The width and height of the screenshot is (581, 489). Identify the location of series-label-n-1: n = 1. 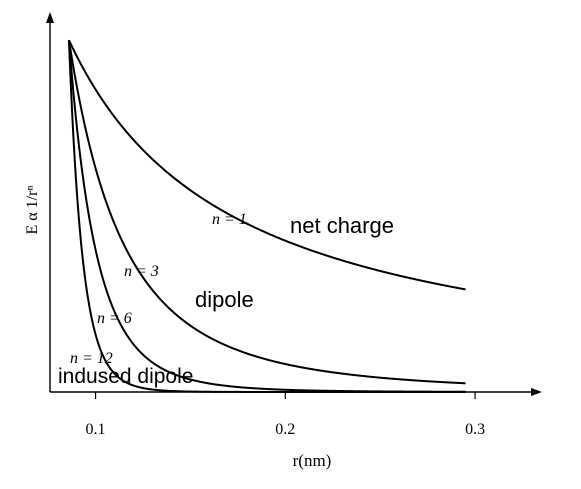
(229, 219).